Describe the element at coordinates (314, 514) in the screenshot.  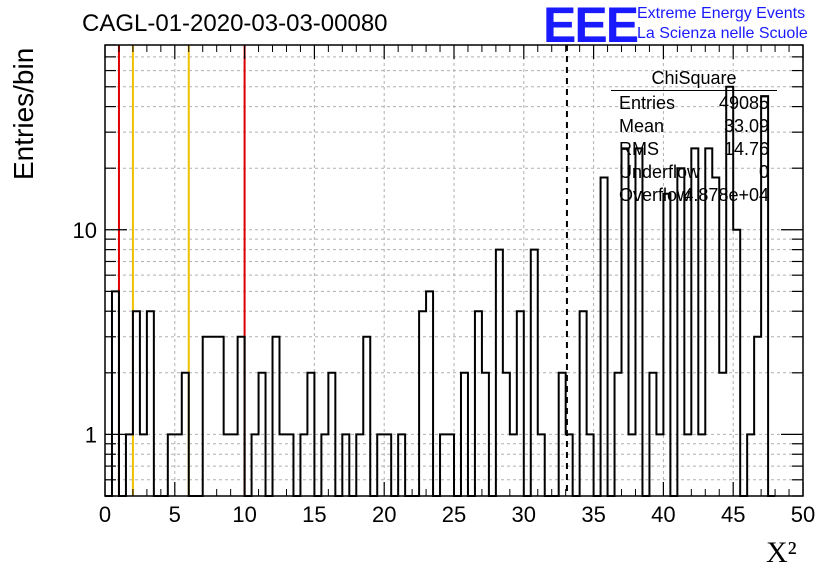
I see `x-tick-label: 15` at that location.